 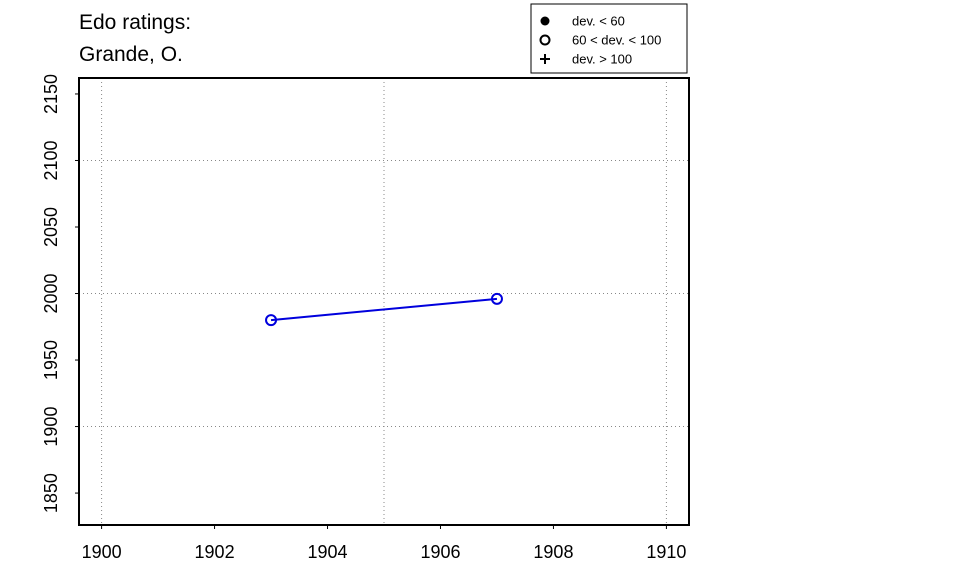 What do you see at coordinates (51, 427) in the screenshot?
I see `y-tick-label: 1900` at bounding box center [51, 427].